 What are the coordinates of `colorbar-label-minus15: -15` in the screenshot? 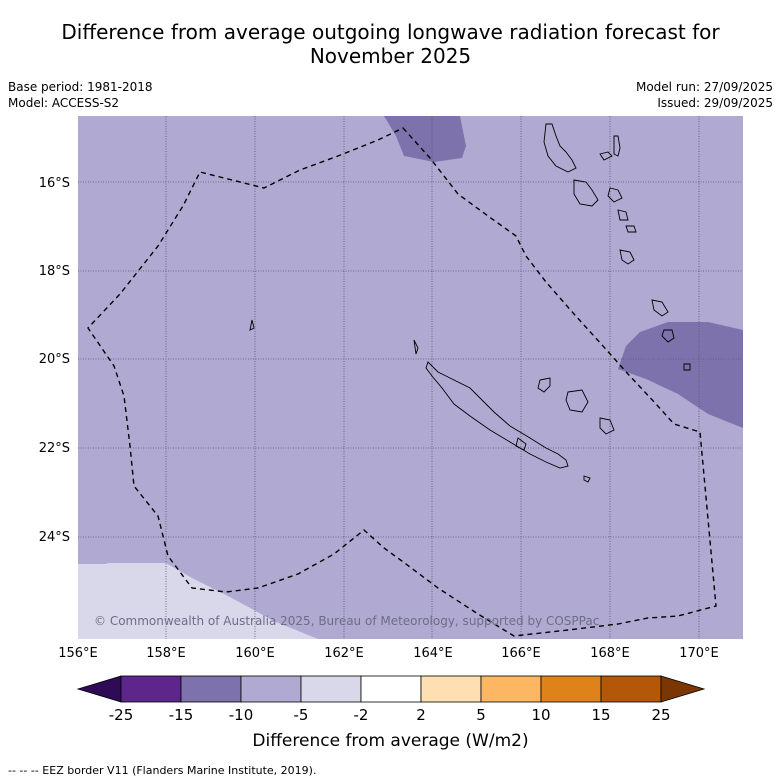 It's located at (181, 715).